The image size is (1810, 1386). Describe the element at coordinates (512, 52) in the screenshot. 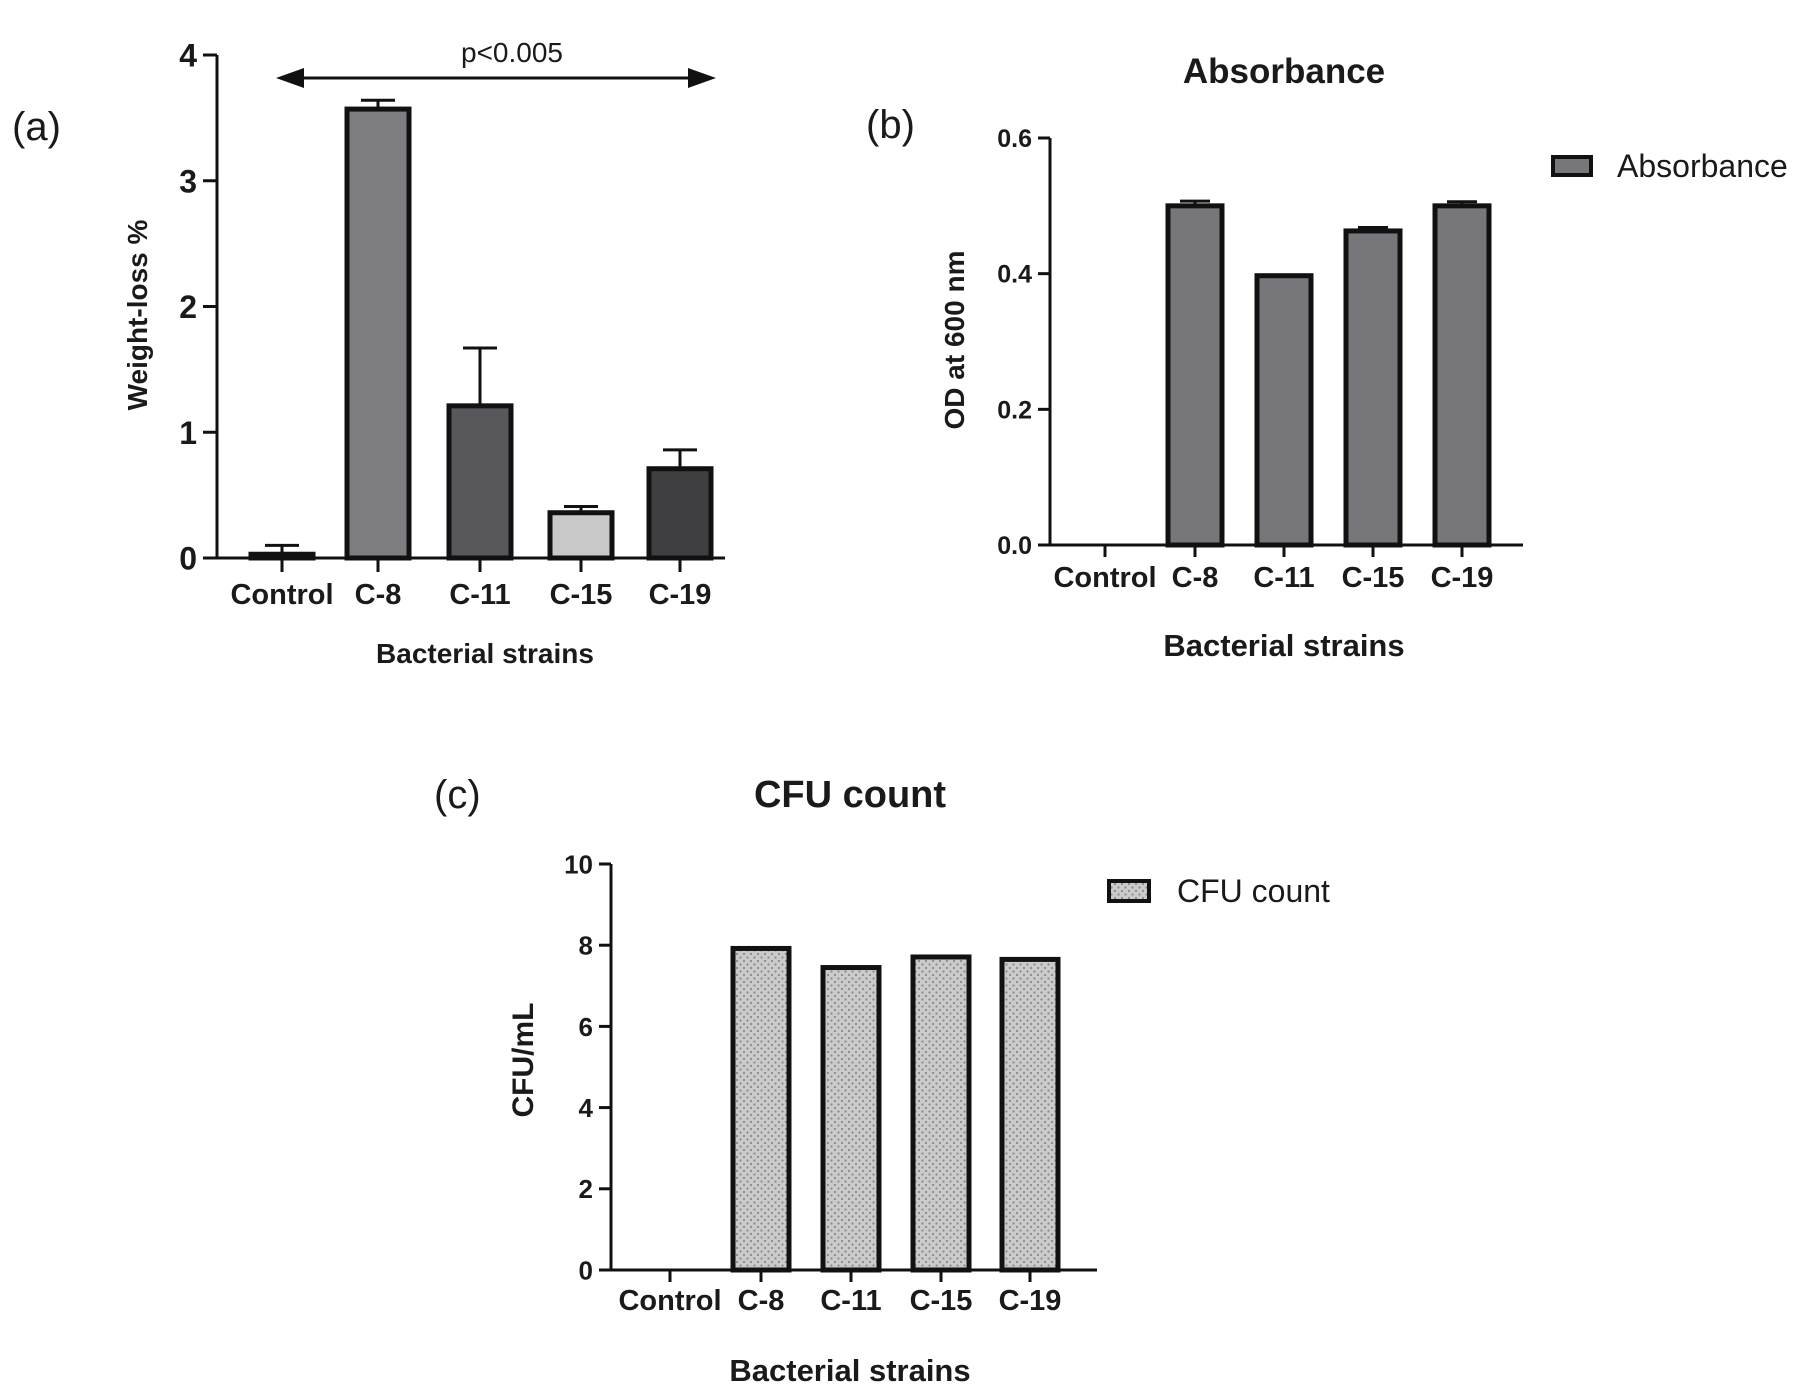

I see `significance-label: p<0.005` at that location.